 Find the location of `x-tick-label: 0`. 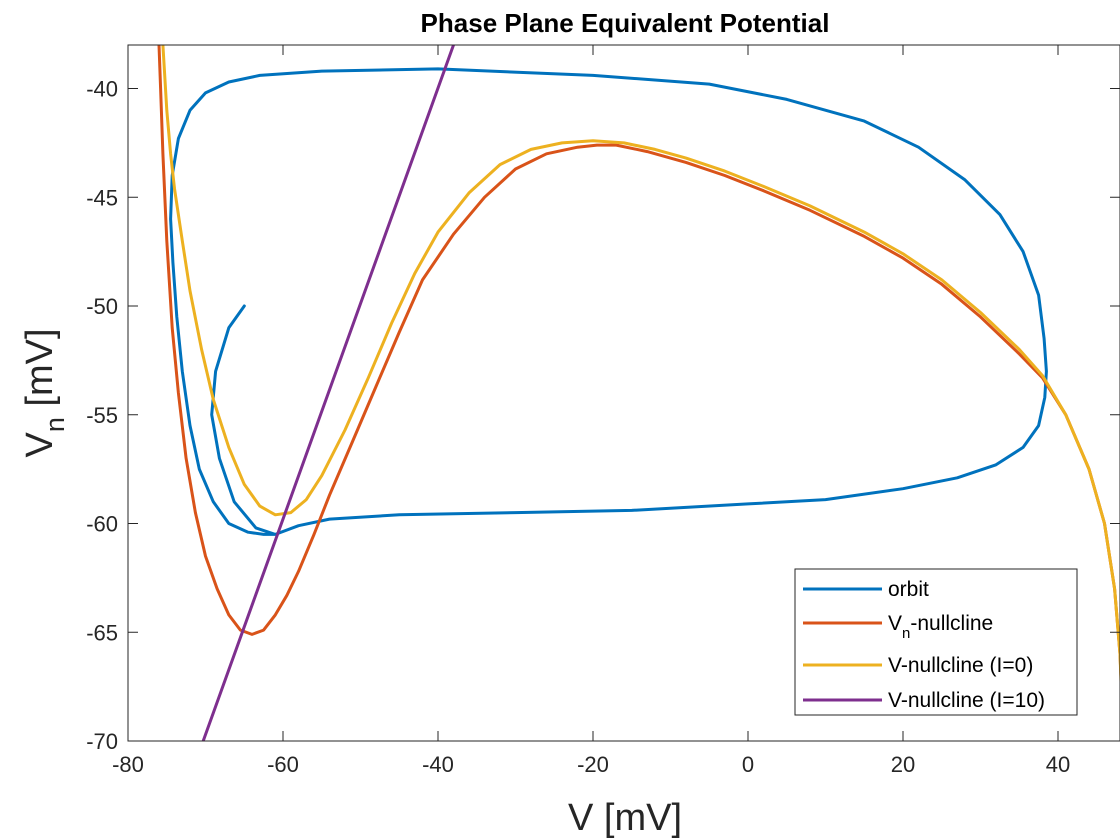

x-tick-label: 0 is located at coordinates (748, 764).